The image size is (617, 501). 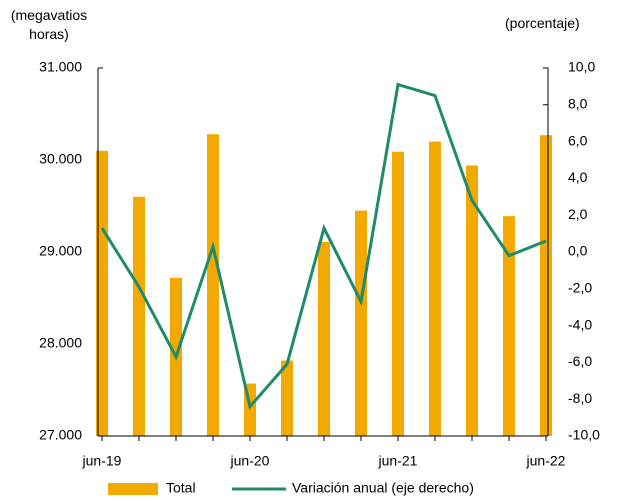 I want to click on y-tick-label: 30.000, so click(x=60, y=159).